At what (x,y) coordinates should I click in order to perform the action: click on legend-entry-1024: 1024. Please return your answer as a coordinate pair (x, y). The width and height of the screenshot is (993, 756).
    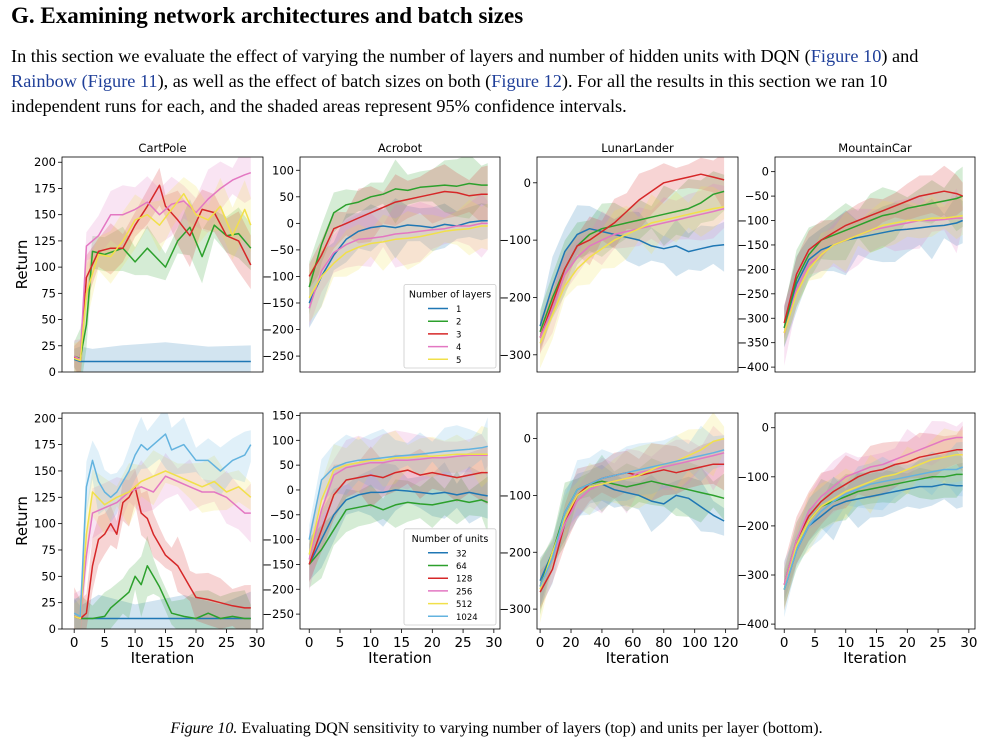
    Looking at the image, I should click on (467, 618).